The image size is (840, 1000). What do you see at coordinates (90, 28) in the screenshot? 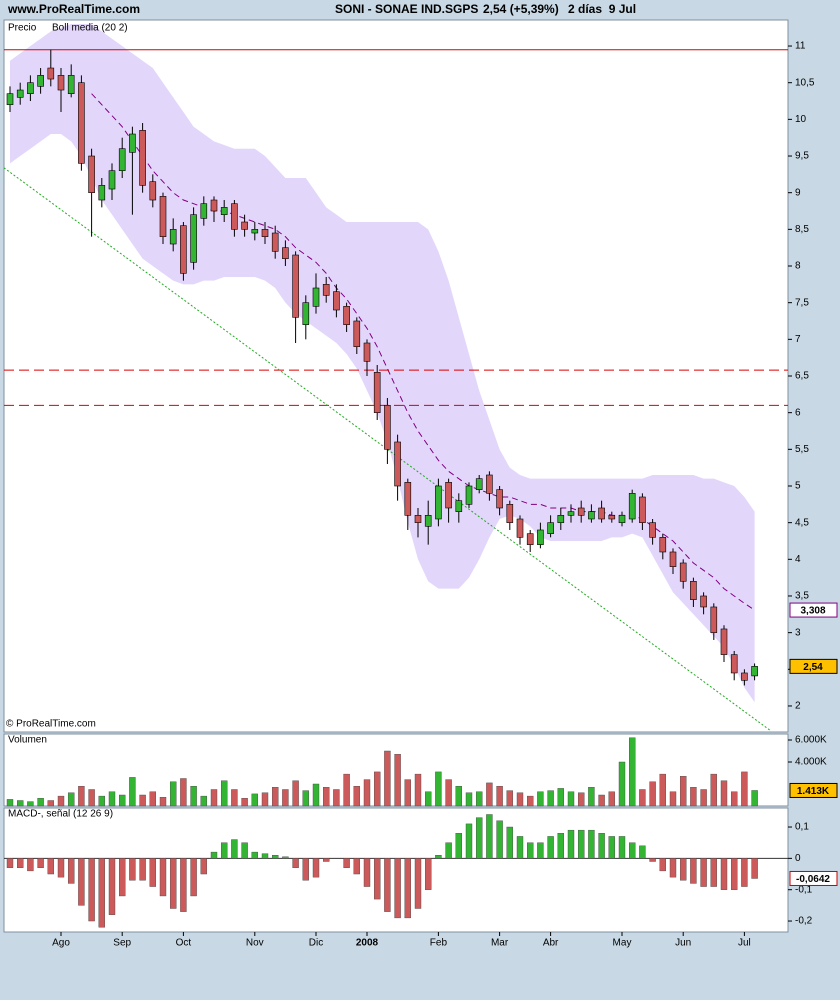
I see `band-label: Boll media (20 2)` at bounding box center [90, 28].